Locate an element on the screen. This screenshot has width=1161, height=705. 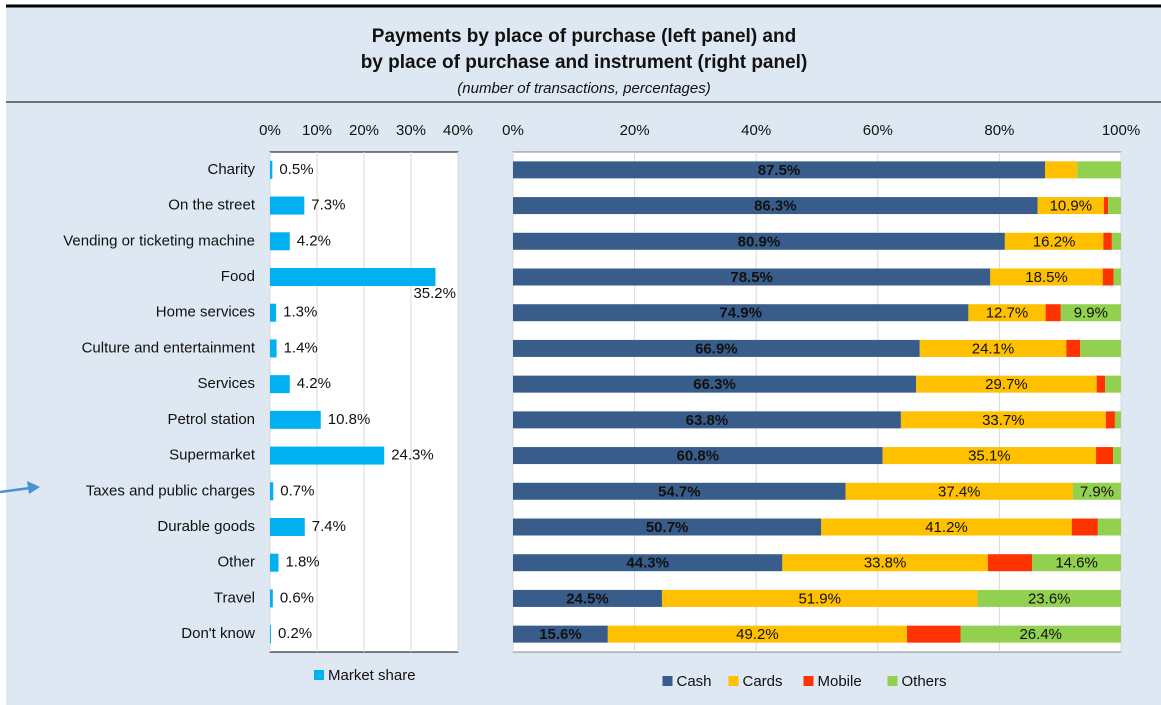
value-label: 7.9% is located at coordinates (1097, 491).